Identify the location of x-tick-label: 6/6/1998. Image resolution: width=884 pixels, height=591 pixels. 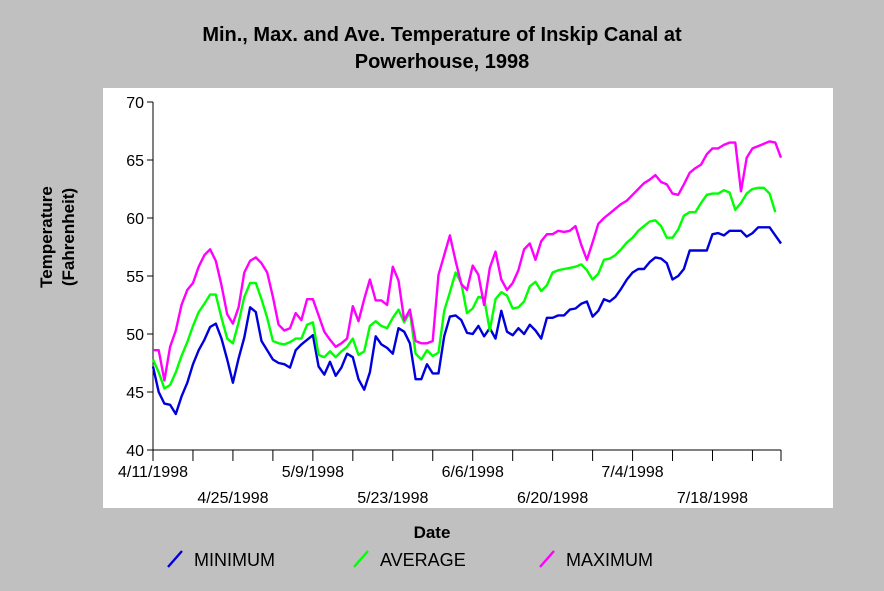
(473, 472).